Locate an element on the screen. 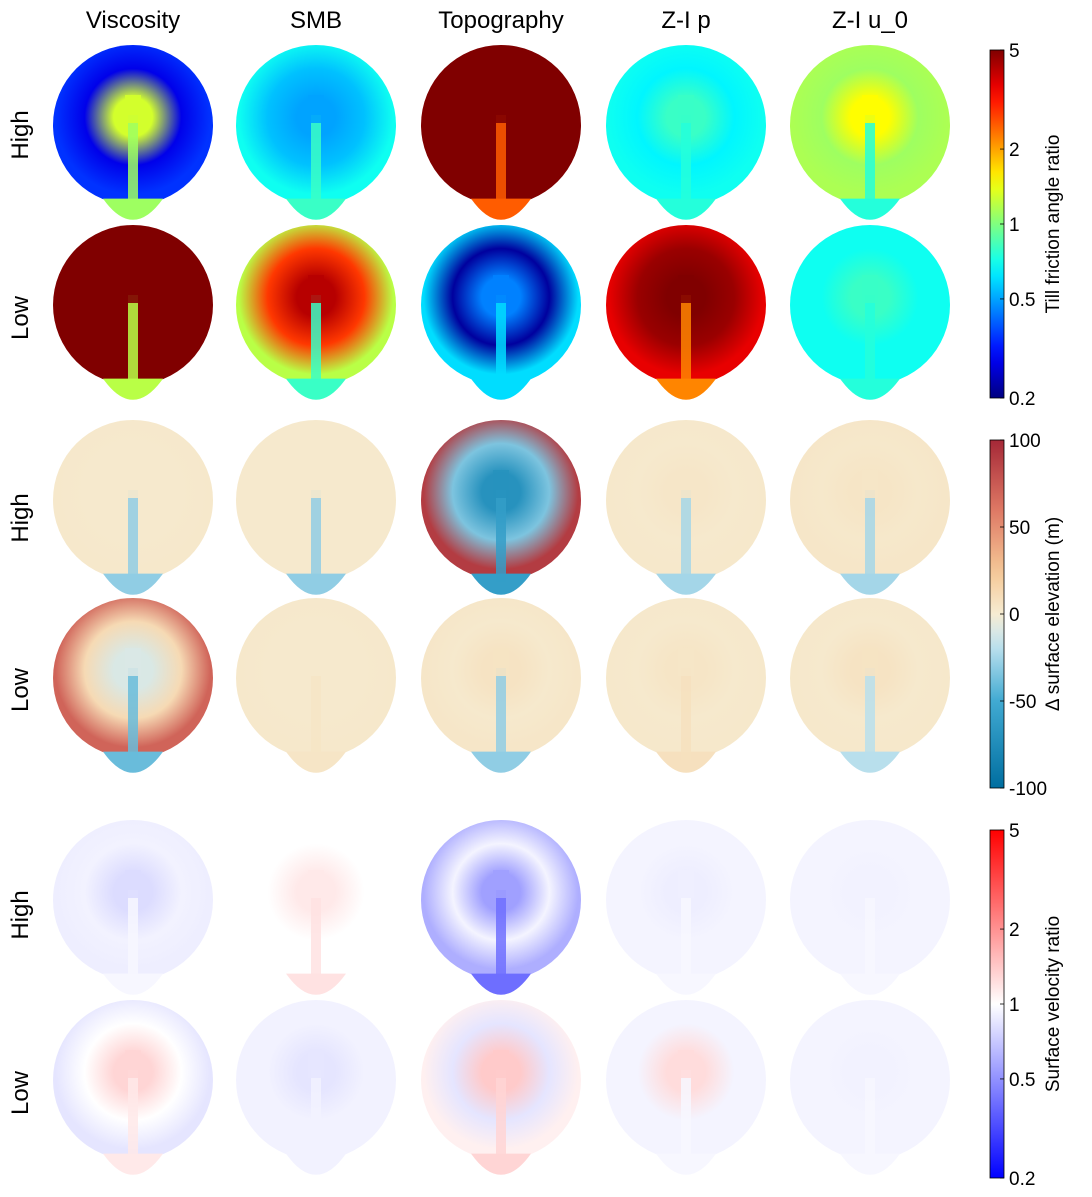 The image size is (1092, 1197). row-label-high-3: High is located at coordinates (20, 914).